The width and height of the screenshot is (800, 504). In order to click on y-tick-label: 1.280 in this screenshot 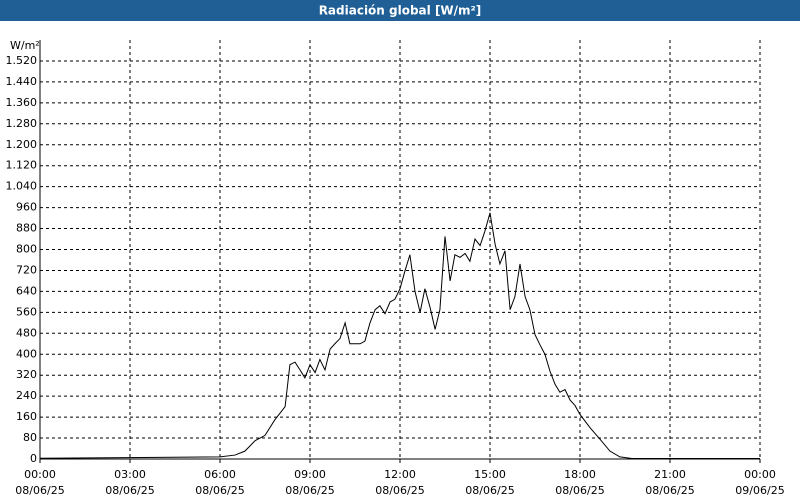, I will do `click(22, 123)`.